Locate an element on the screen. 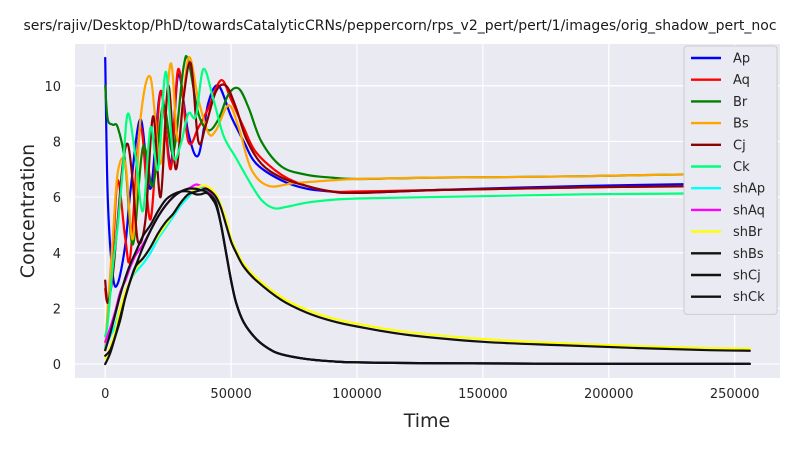 The image size is (800, 450). legend-label-br: Br is located at coordinates (740, 102).